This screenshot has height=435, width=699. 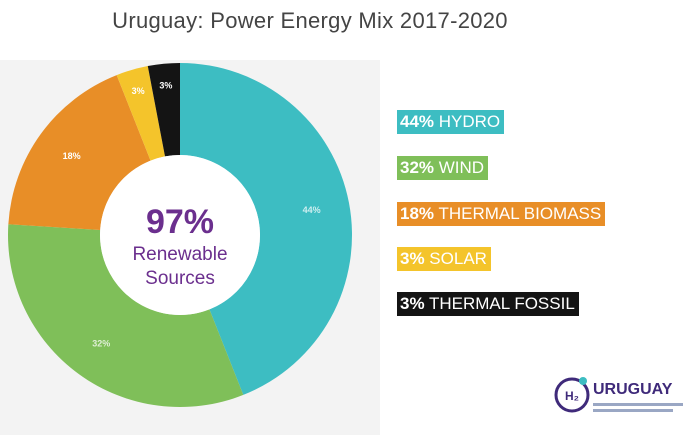 What do you see at coordinates (467, 121) in the screenshot?
I see `legend-label: HYDRO` at bounding box center [467, 121].